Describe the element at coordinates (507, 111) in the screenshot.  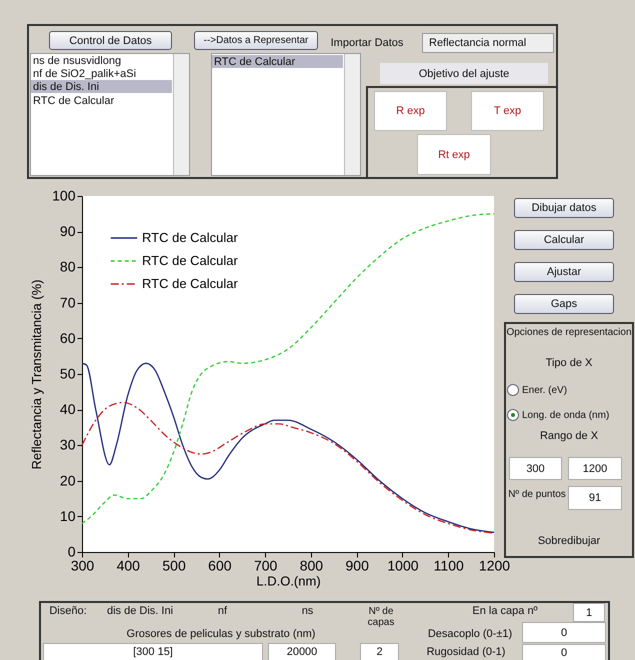
I see `text: T exp` at that location.